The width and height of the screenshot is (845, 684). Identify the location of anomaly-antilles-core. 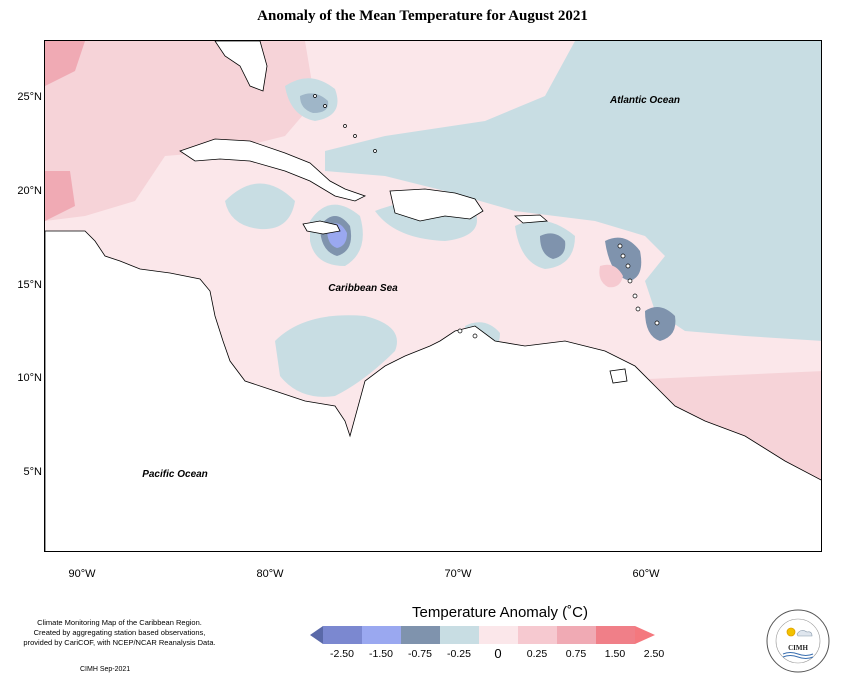
(623, 259).